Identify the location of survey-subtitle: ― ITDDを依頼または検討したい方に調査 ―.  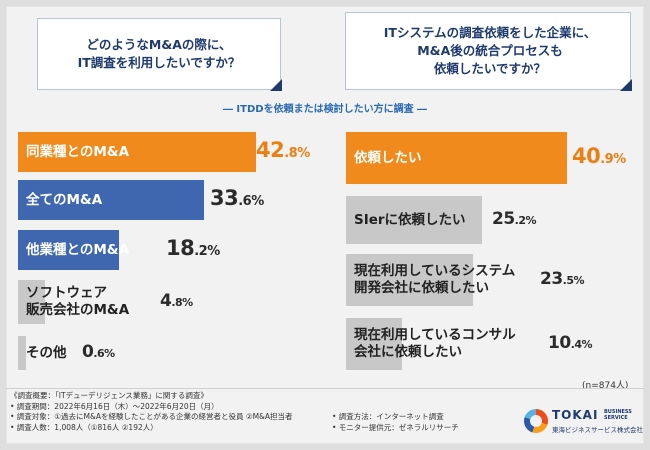
(325, 109).